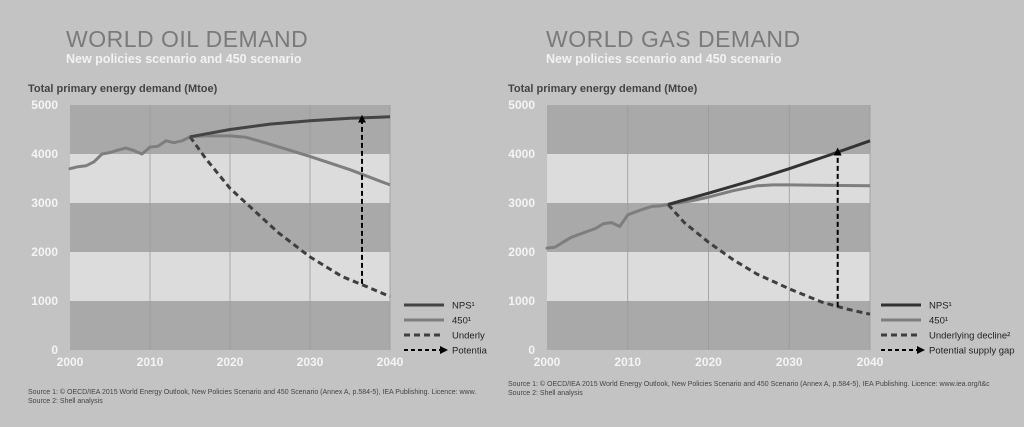 Image resolution: width=1024 pixels, height=427 pixels. I want to click on legend-label: Underly, so click(468, 336).